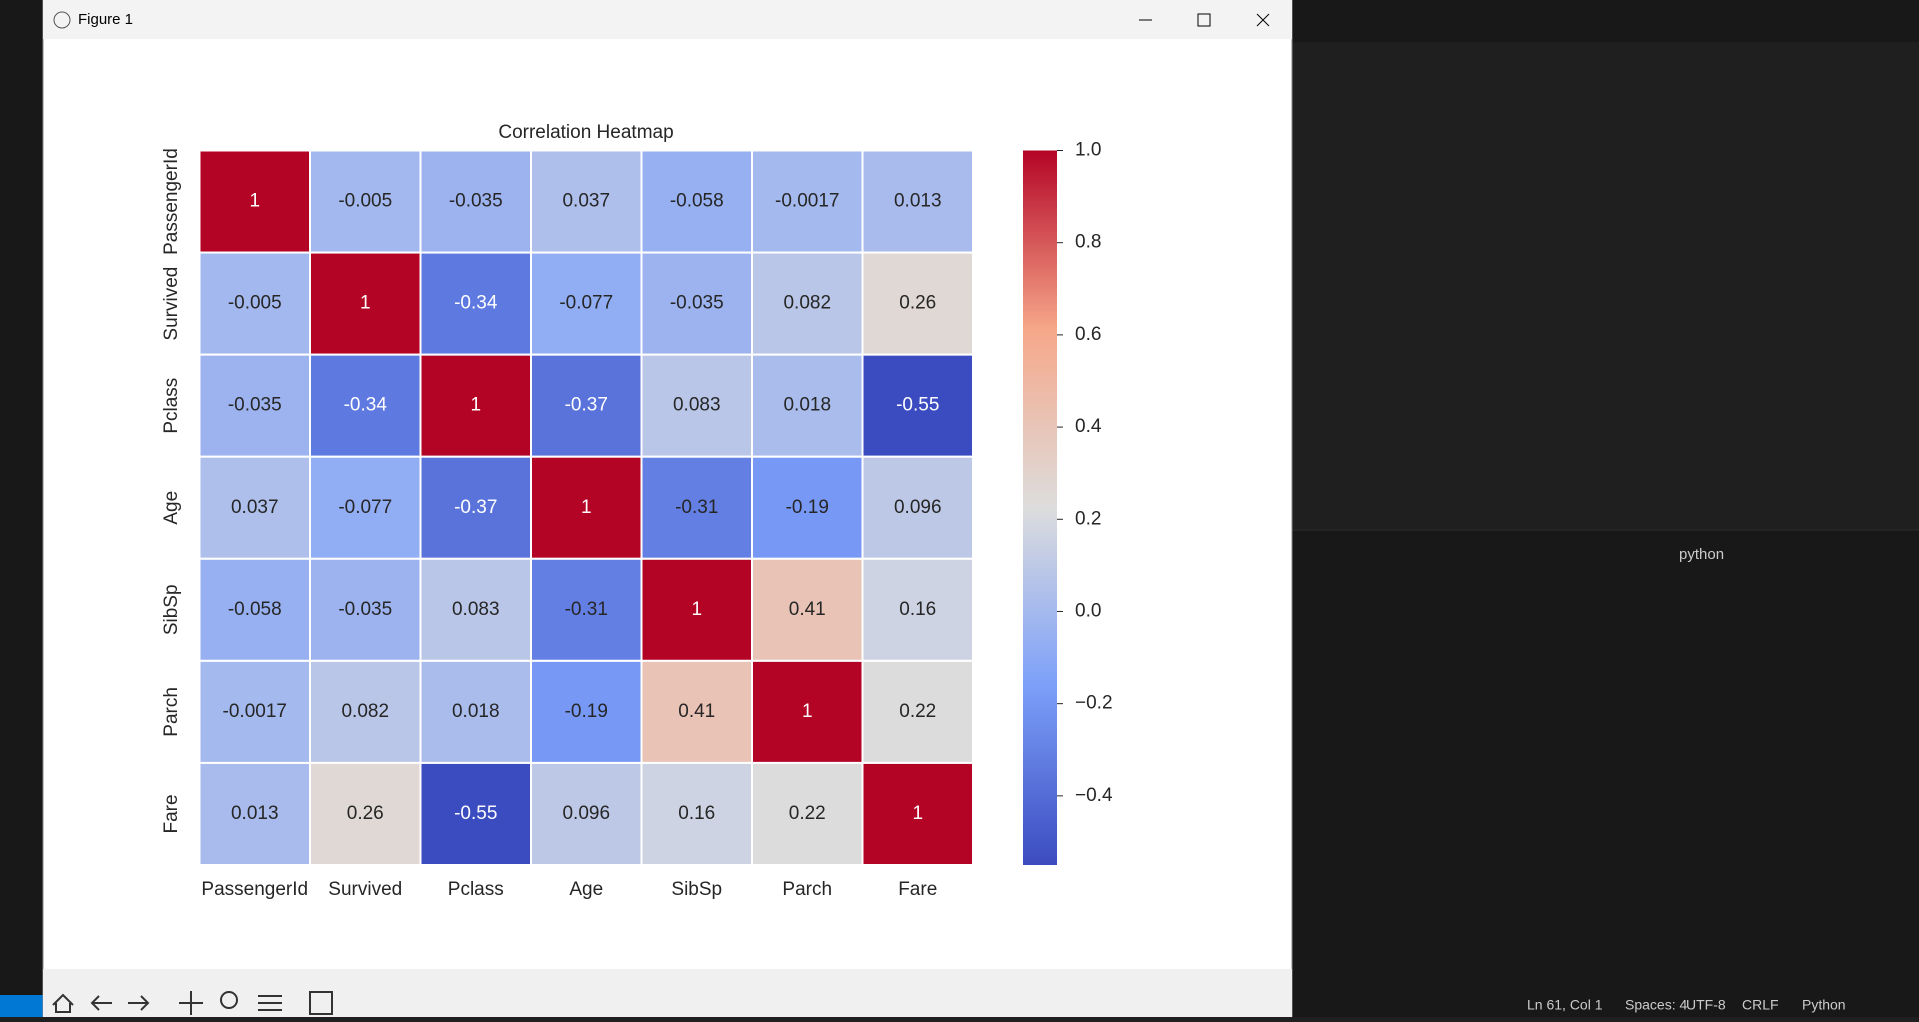  What do you see at coordinates (917, 889) in the screenshot?
I see `x-tick-label: Fare` at bounding box center [917, 889].